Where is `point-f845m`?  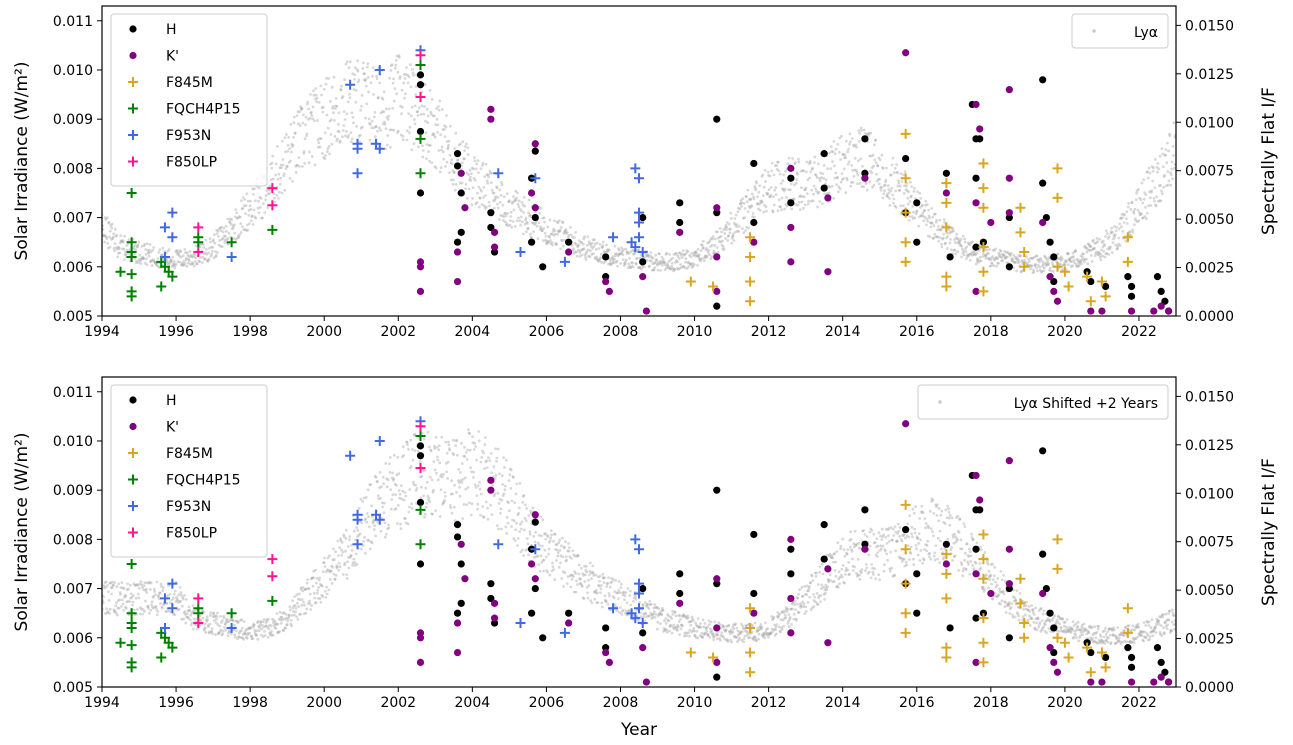
point-f845m is located at coordinates (750, 256).